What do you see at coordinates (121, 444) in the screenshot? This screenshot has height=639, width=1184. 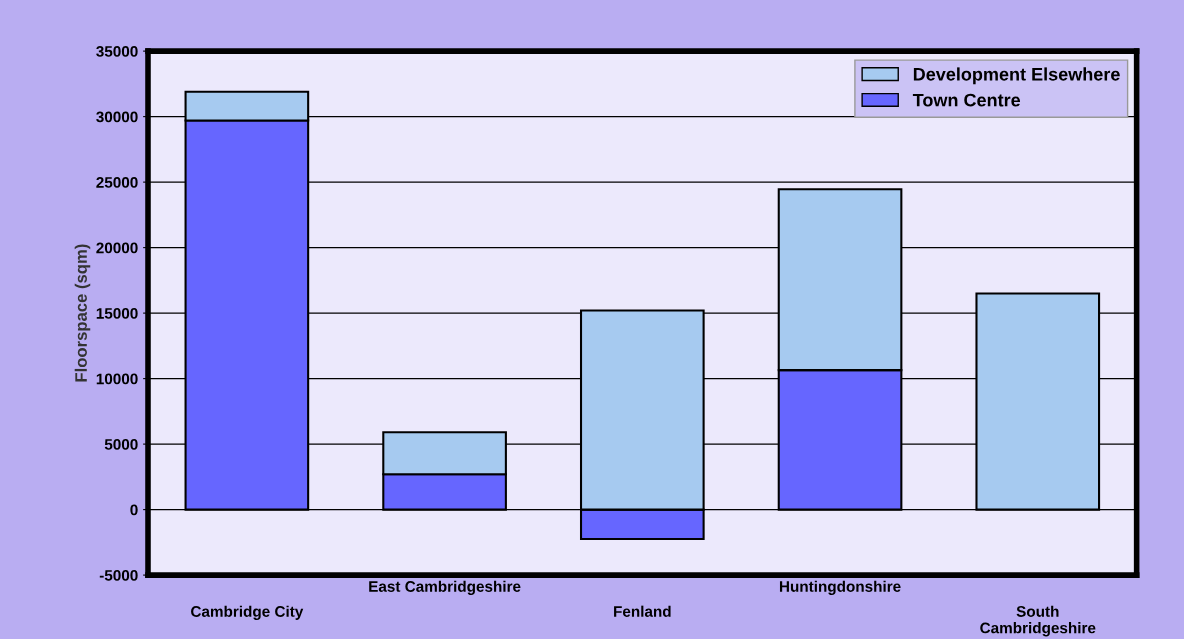 I see `y-tick-label: 5000` at bounding box center [121, 444].